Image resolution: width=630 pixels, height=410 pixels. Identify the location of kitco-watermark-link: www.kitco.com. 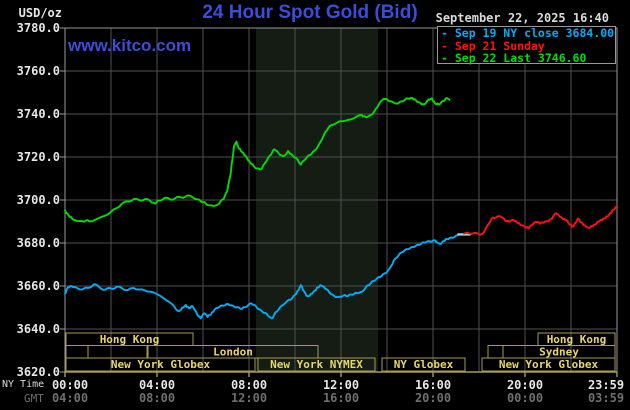
(130, 45).